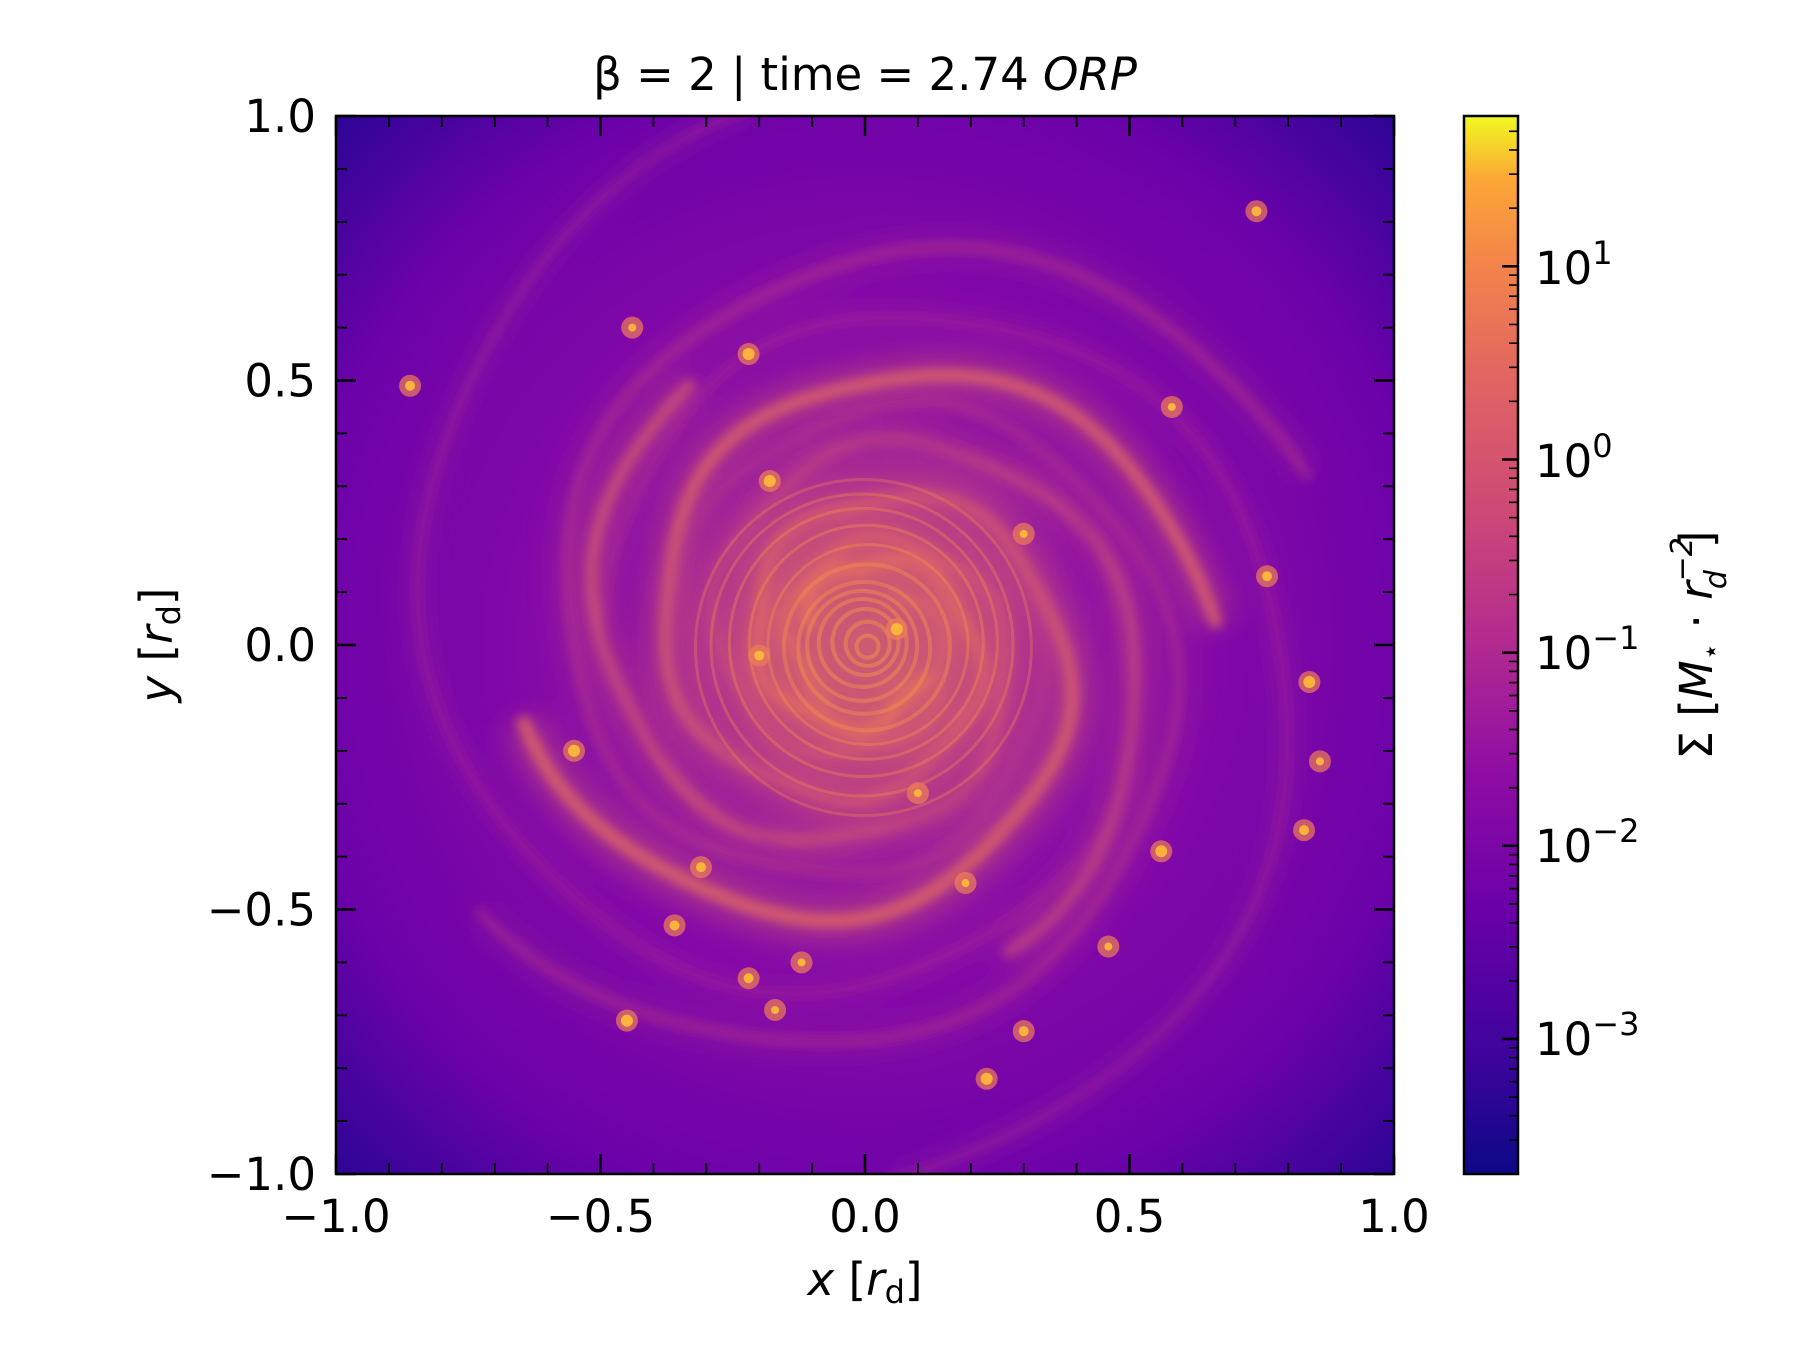 The height and width of the screenshot is (1350, 1800). I want to click on colorbar-label: Σ [M⋆ · r−2d], so click(1699, 645).